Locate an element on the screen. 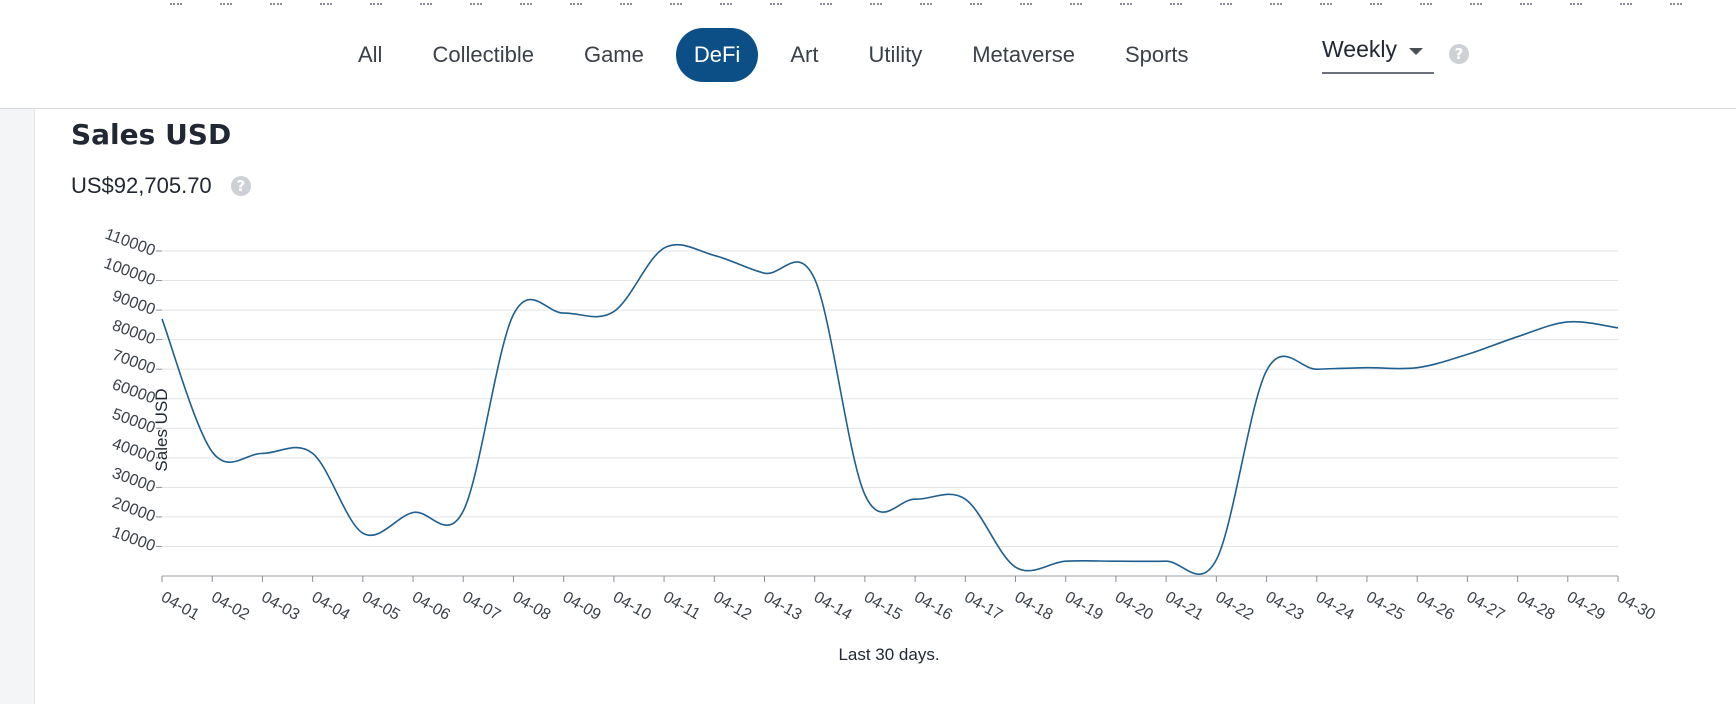 The width and height of the screenshot is (1736, 704). x-tick-label: 04-04 is located at coordinates (331, 606).